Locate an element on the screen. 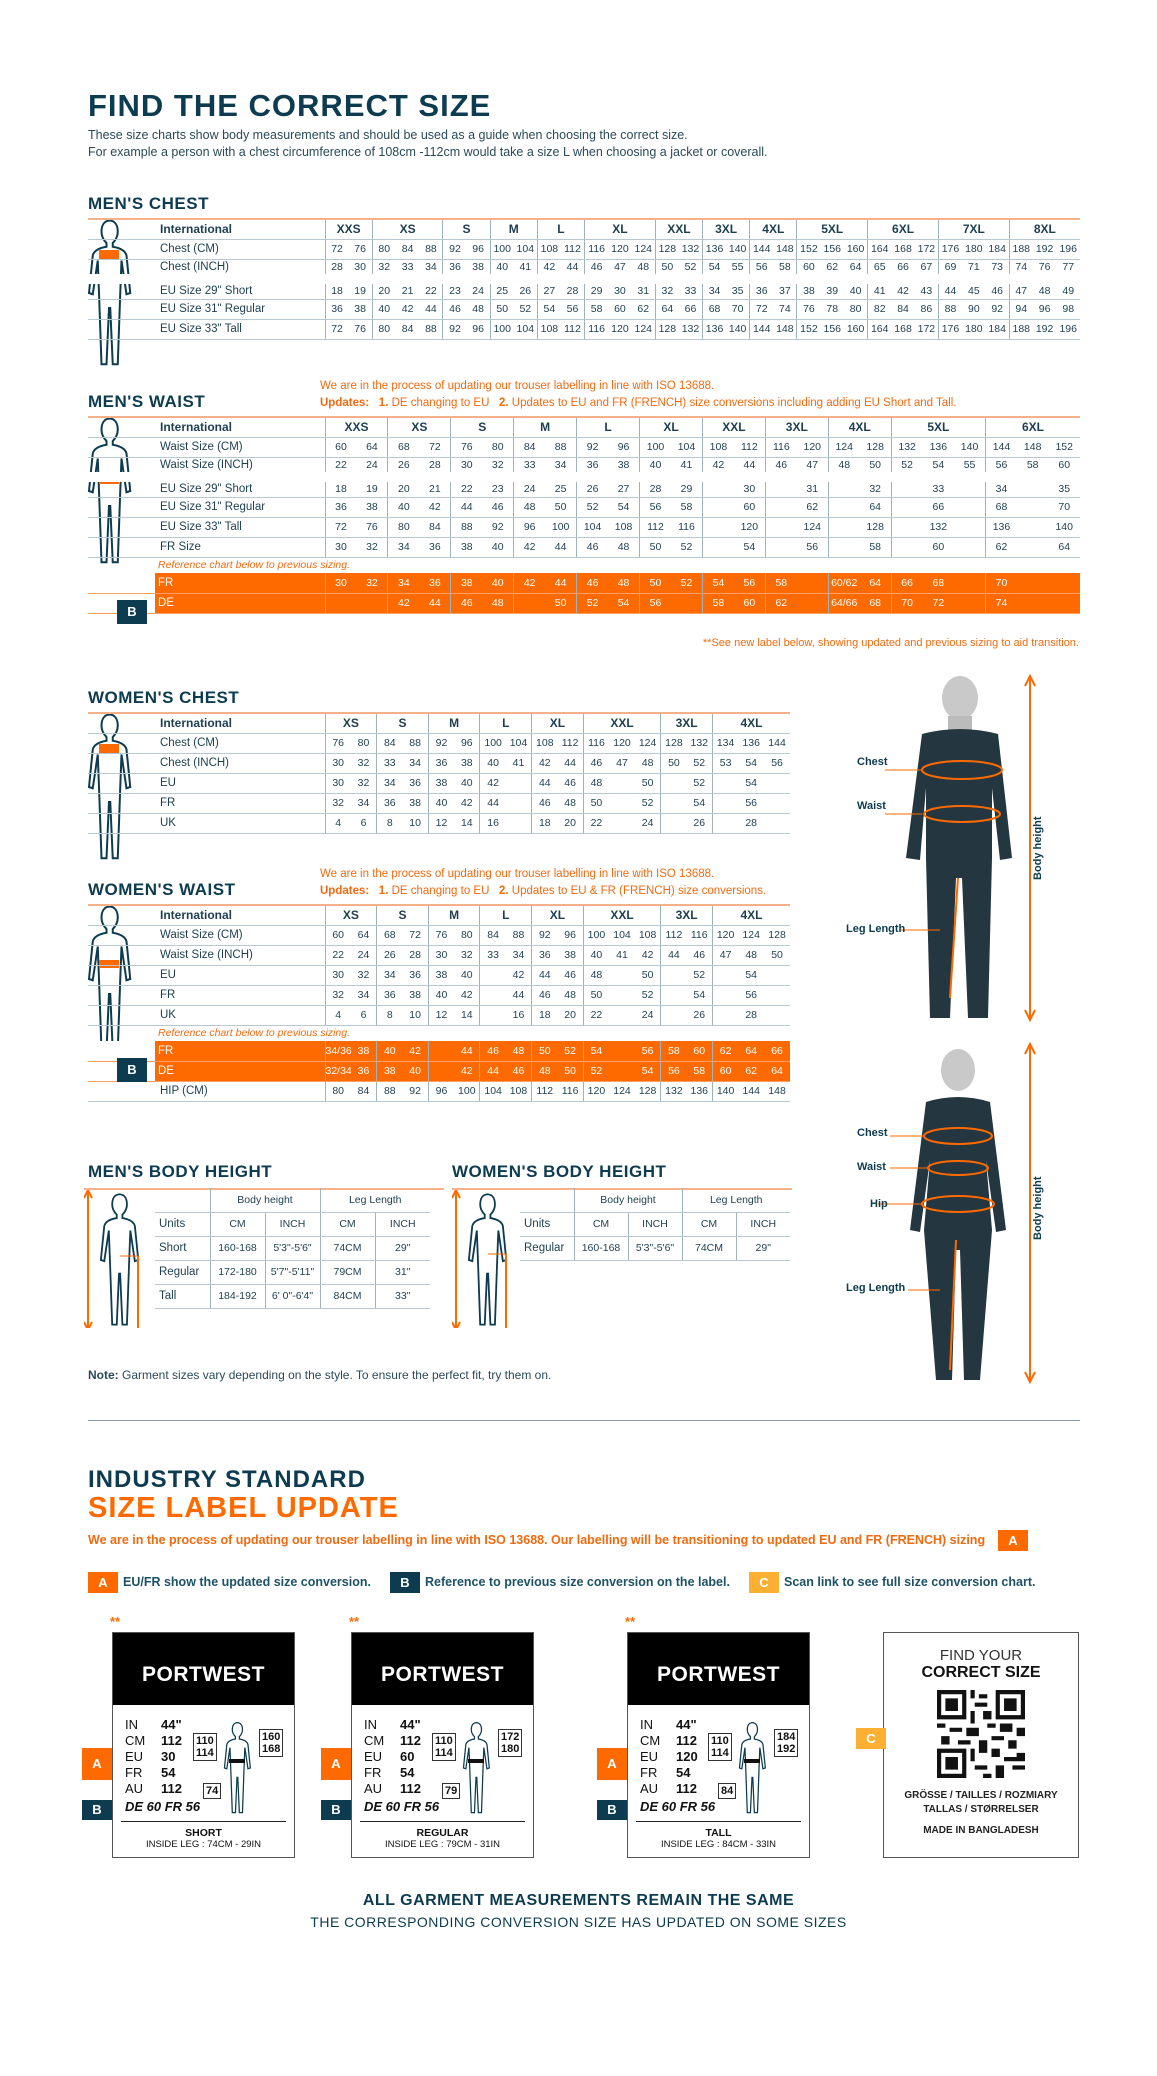  qr-code-icon is located at coordinates (981, 1734).